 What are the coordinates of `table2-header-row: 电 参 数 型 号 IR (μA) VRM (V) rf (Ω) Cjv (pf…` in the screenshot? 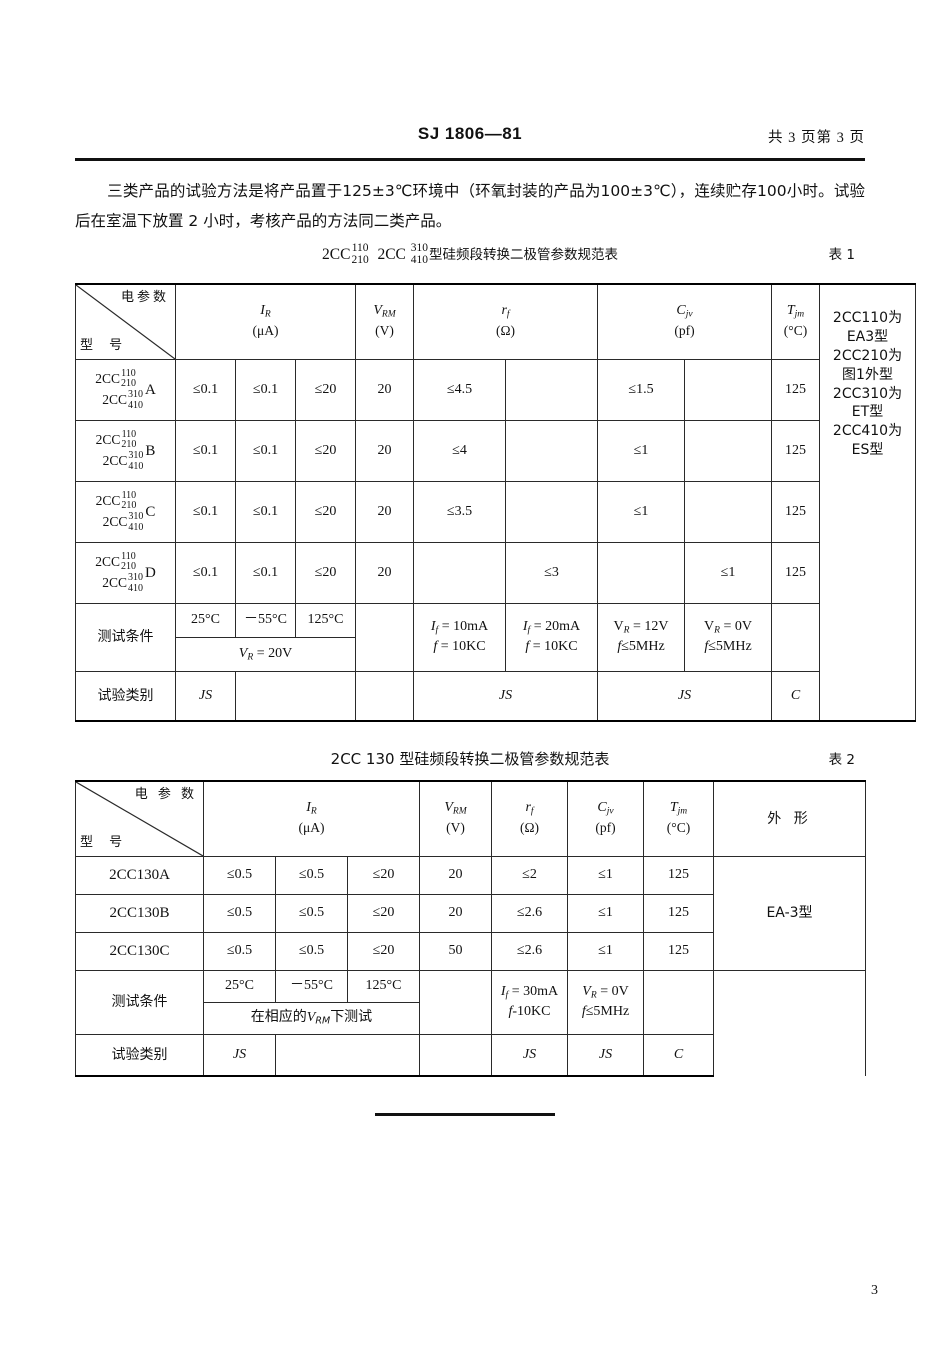 It's located at (470, 818).